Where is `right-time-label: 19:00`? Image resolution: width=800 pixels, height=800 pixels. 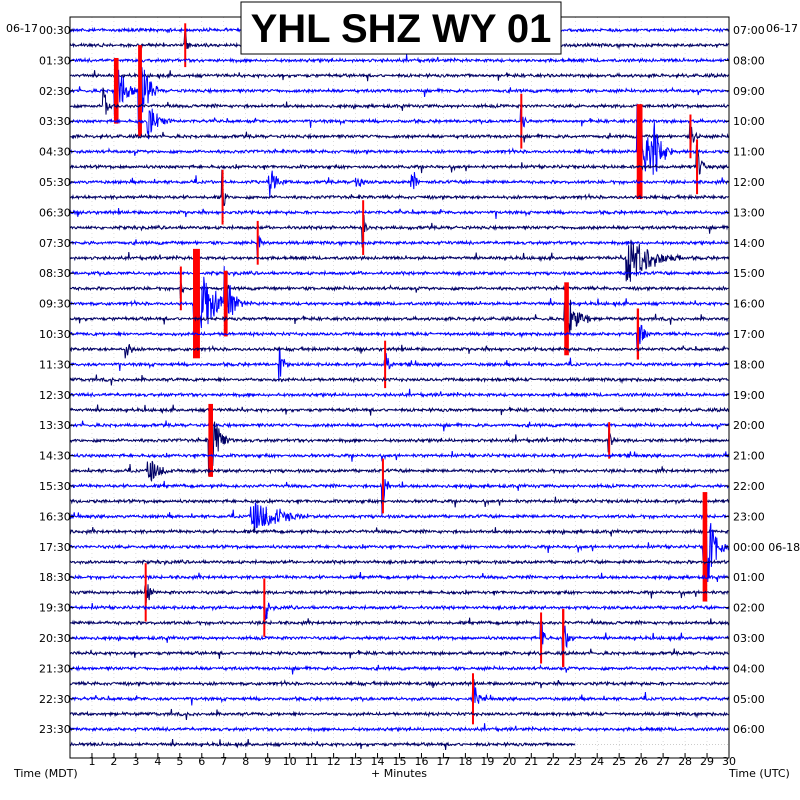 right-time-label: 19:00 is located at coordinates (749, 395).